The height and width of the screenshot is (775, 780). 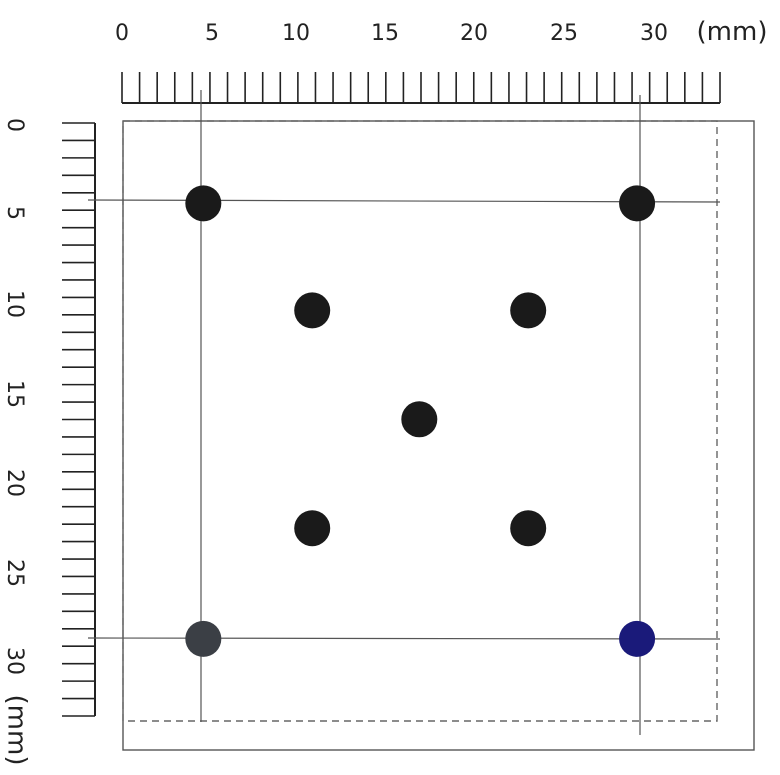 What do you see at coordinates (732, 32) in the screenshot?
I see `top-ruler-unit: (mm)` at bounding box center [732, 32].